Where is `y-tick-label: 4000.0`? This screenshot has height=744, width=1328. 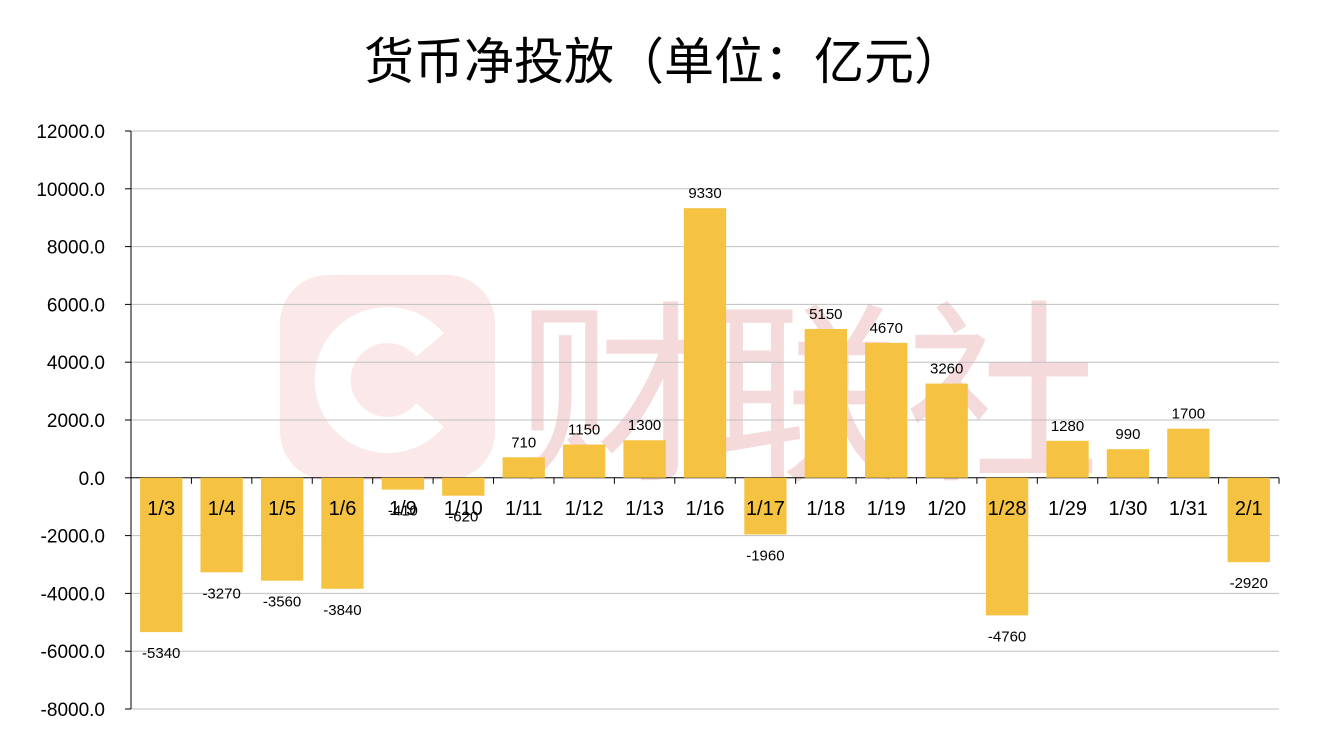
y-tick-label: 4000.0 is located at coordinates (76, 363).